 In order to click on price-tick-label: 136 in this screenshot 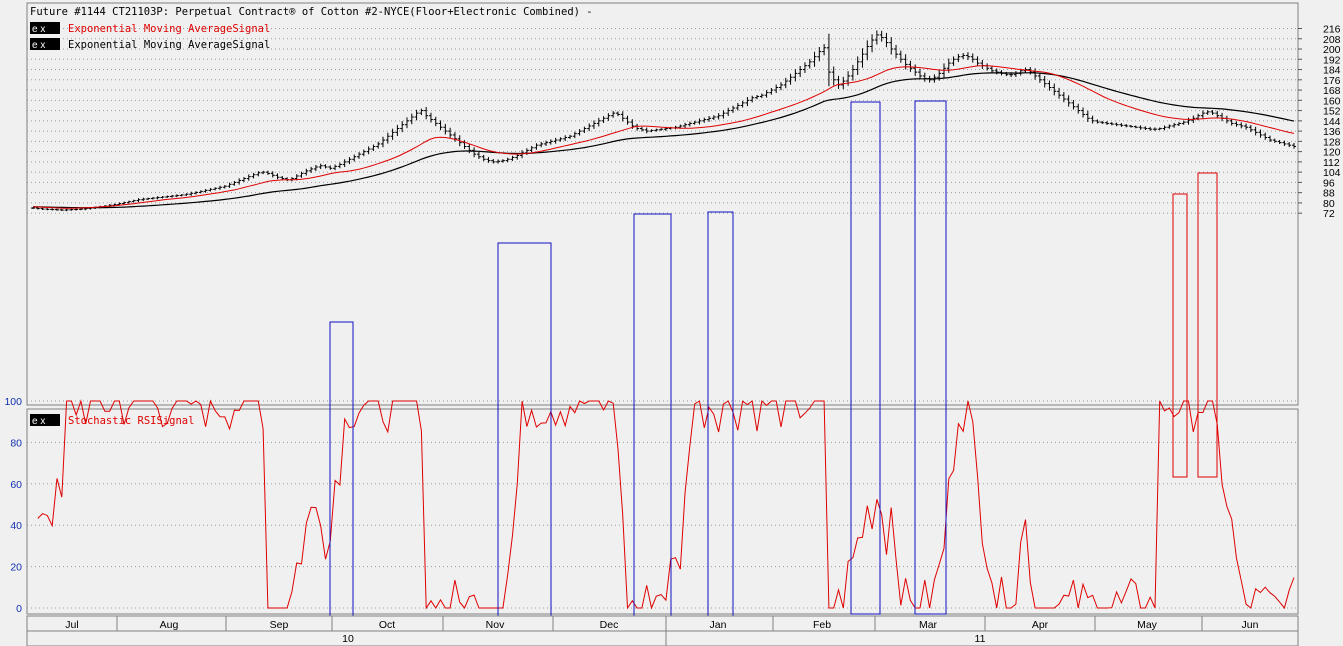, I will do `click(1332, 132)`.